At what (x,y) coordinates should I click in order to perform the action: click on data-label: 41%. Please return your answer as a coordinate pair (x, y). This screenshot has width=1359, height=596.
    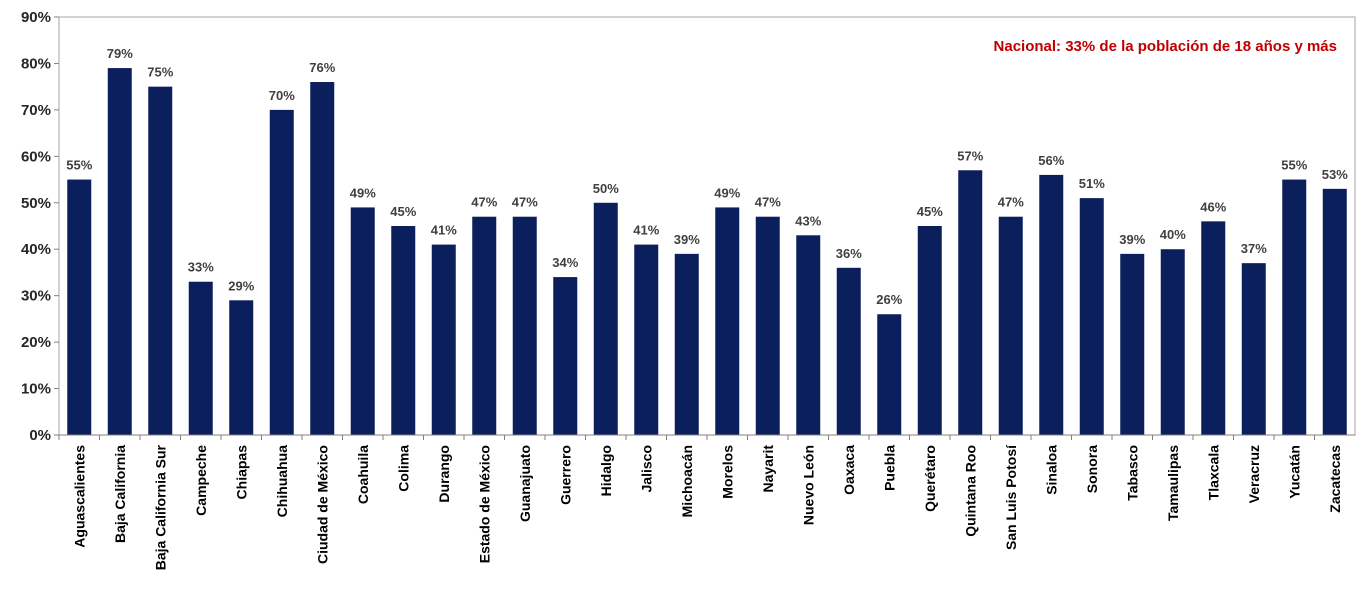
    Looking at the image, I should click on (646, 230).